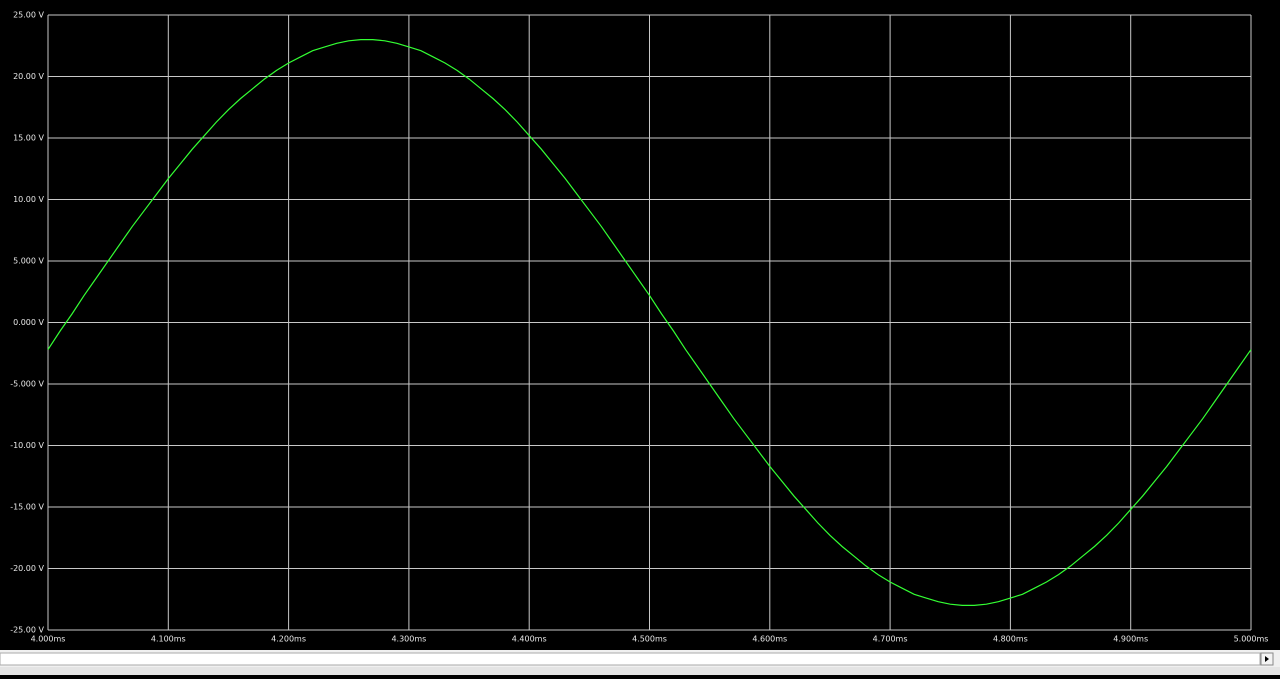  What do you see at coordinates (27, 384) in the screenshot?
I see `y-tick-label: -5.000 V` at bounding box center [27, 384].